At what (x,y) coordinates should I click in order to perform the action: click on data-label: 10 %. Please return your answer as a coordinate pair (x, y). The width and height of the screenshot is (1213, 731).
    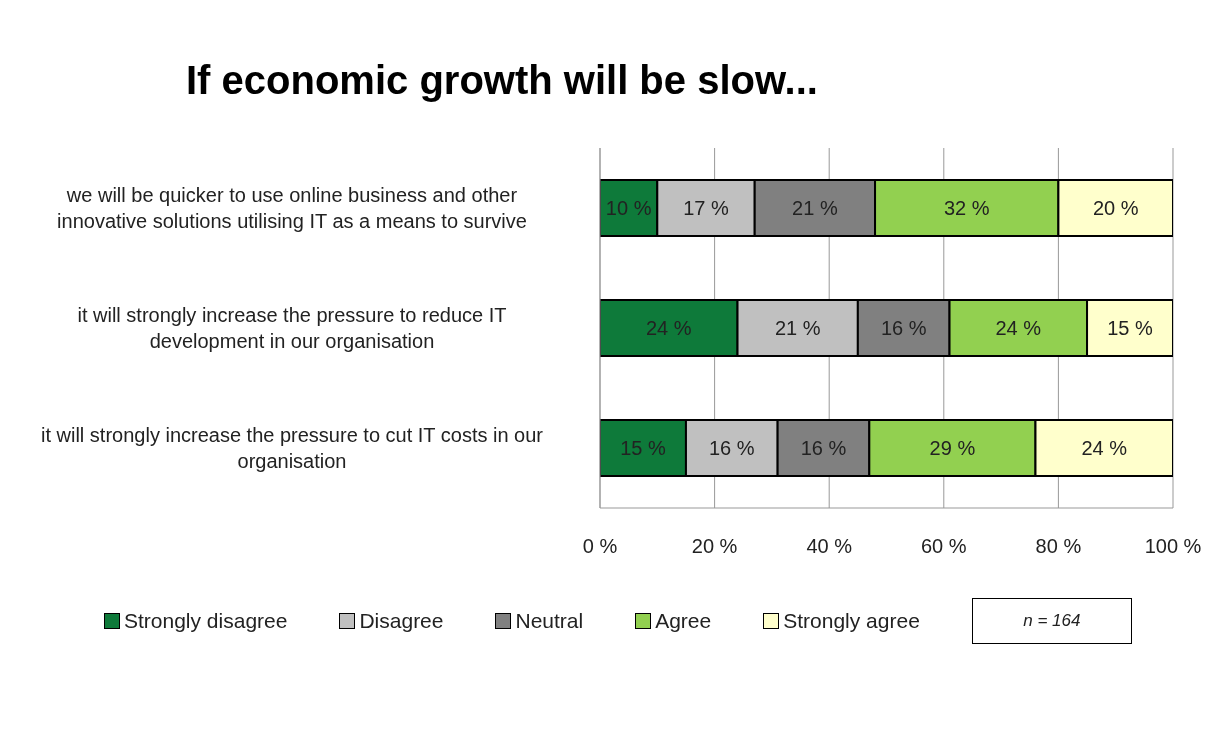
    Looking at the image, I should click on (628, 208).